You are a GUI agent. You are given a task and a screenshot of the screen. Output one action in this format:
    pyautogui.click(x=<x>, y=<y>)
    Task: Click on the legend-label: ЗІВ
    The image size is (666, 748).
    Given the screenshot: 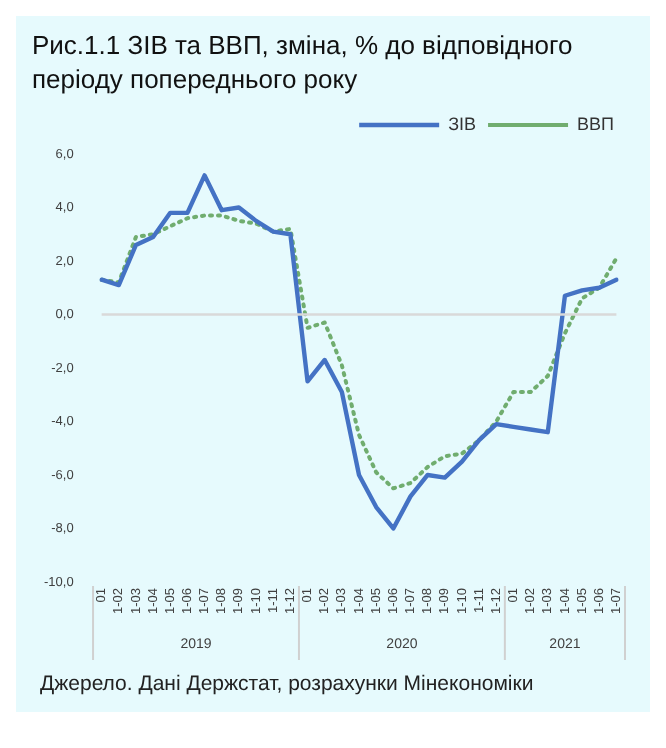 What is the action you would take?
    pyautogui.click(x=462, y=123)
    